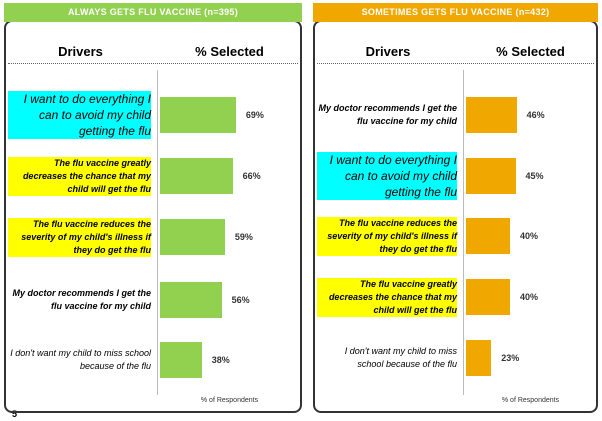  I want to click on value-label: 23%, so click(510, 358).